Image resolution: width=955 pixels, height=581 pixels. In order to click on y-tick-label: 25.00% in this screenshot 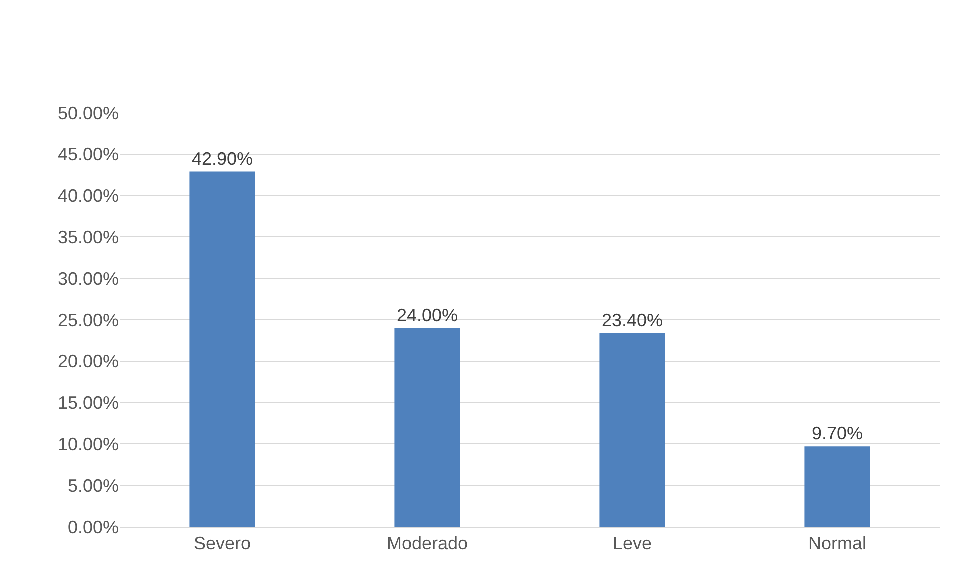, I will do `click(88, 320)`.